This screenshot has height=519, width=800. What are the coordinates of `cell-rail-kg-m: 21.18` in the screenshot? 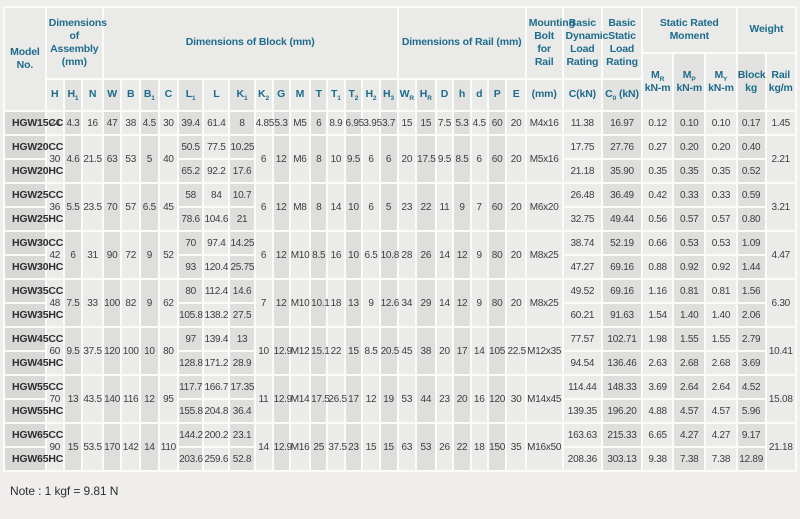 It's located at (780, 447).